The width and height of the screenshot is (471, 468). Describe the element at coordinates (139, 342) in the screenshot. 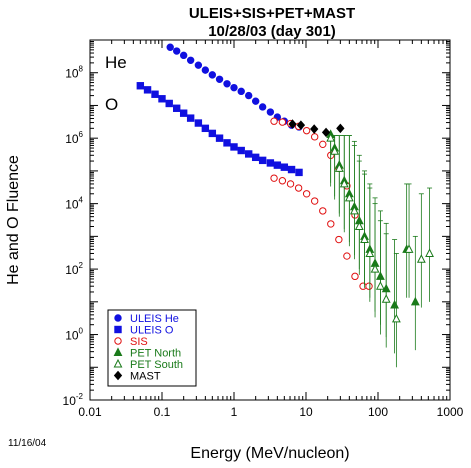

I see `legend-label: SIS` at that location.